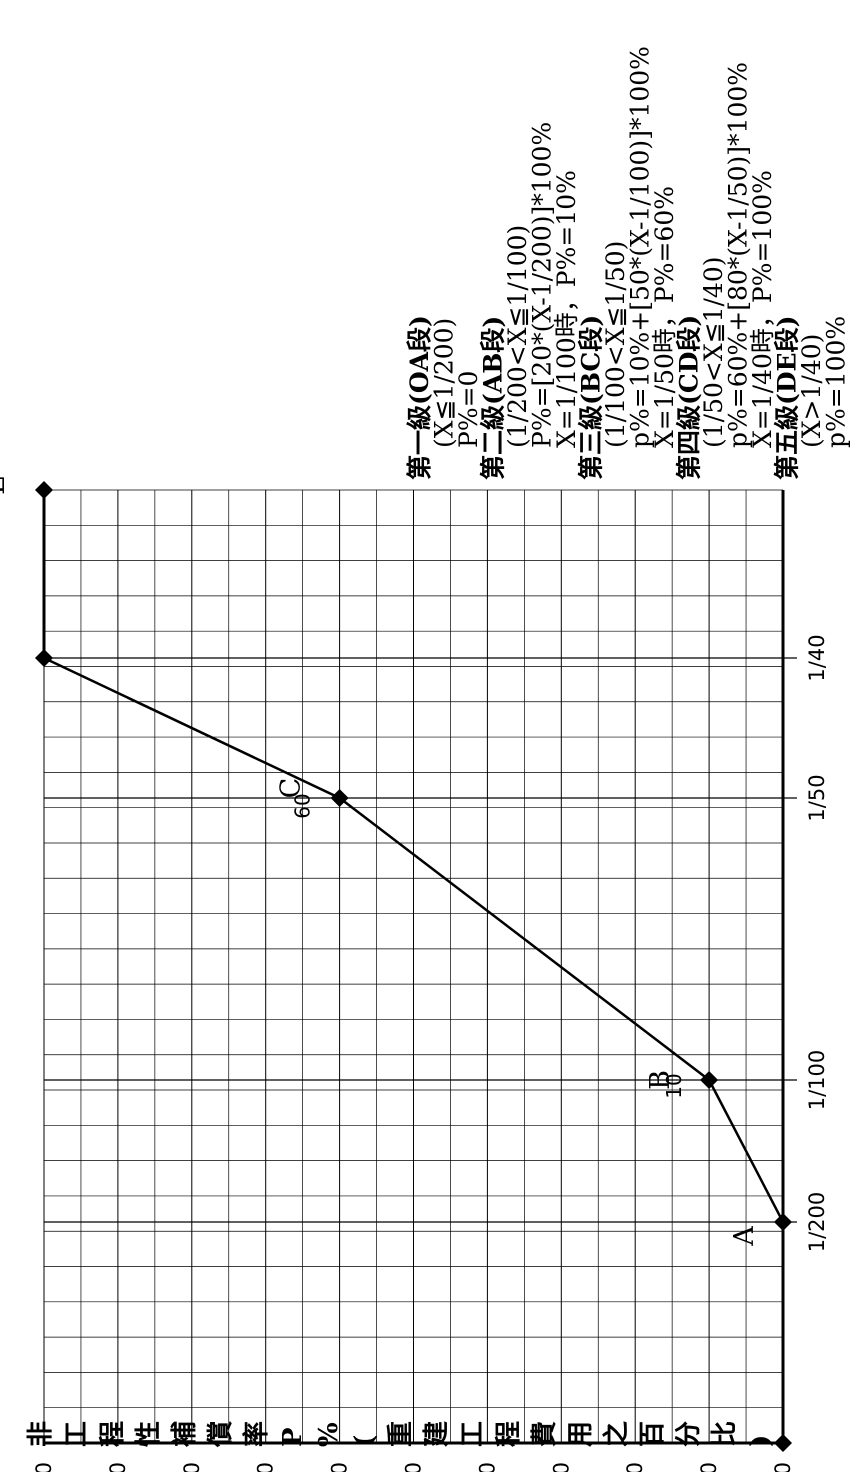  Describe the element at coordinates (487, 1467) in the screenshot. I see `value-tick-label: 40` at that location.